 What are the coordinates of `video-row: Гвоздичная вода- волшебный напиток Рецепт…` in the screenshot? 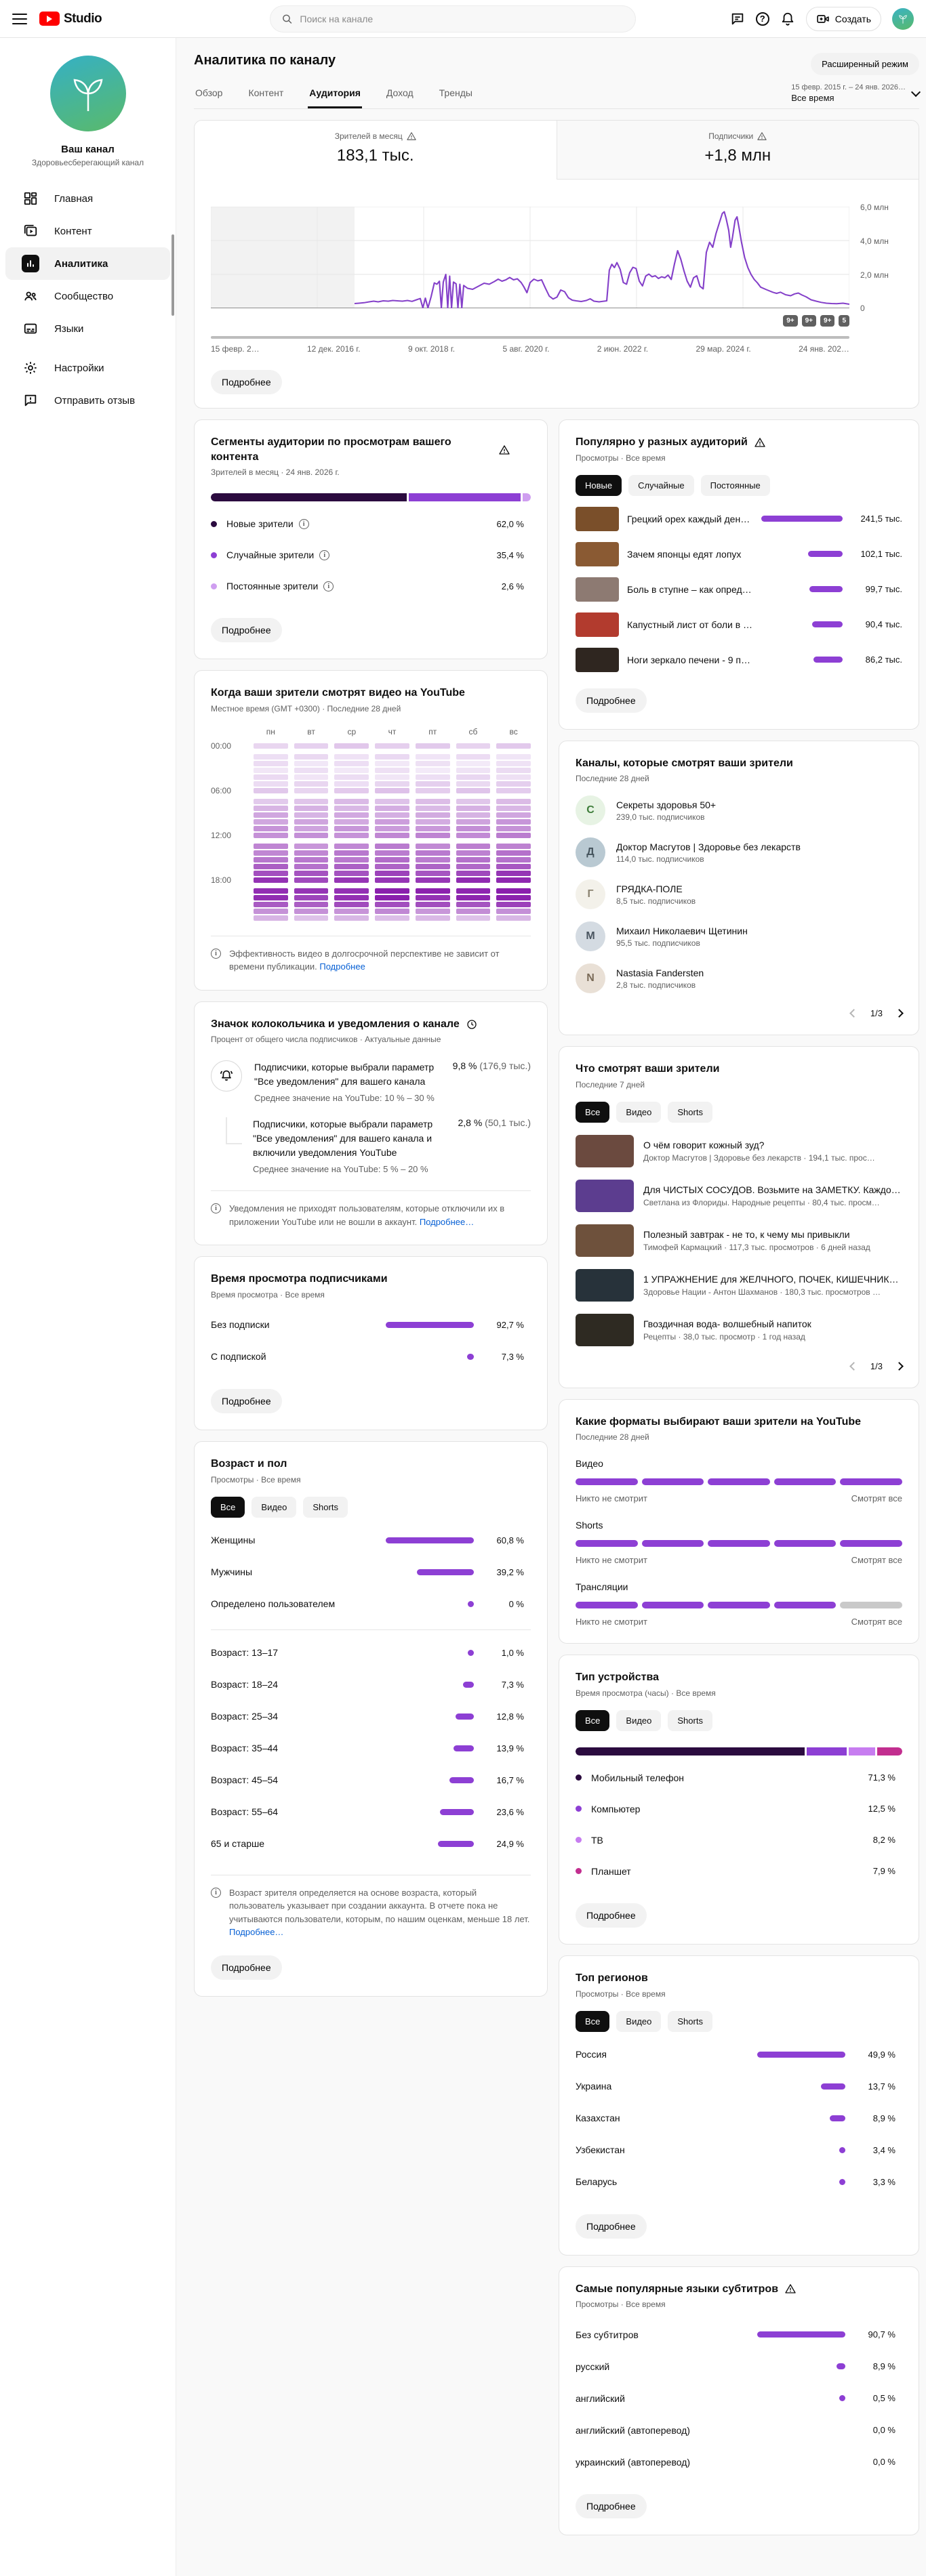 It's located at (739, 1329).